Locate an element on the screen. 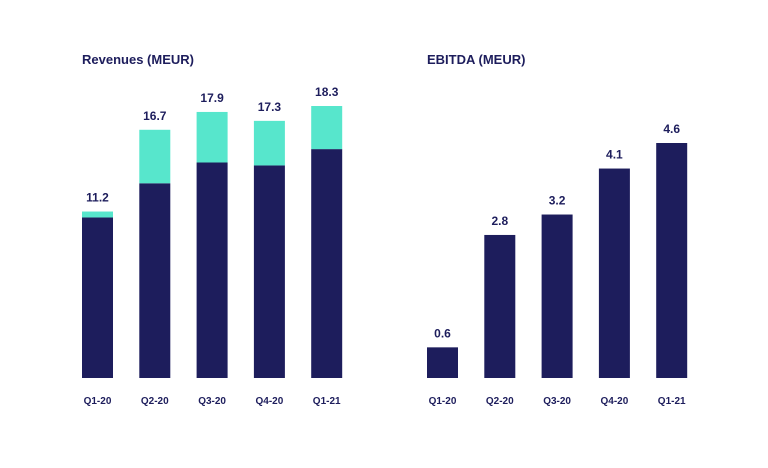  ebitda-tick-label: Q1-21 is located at coordinates (672, 401).